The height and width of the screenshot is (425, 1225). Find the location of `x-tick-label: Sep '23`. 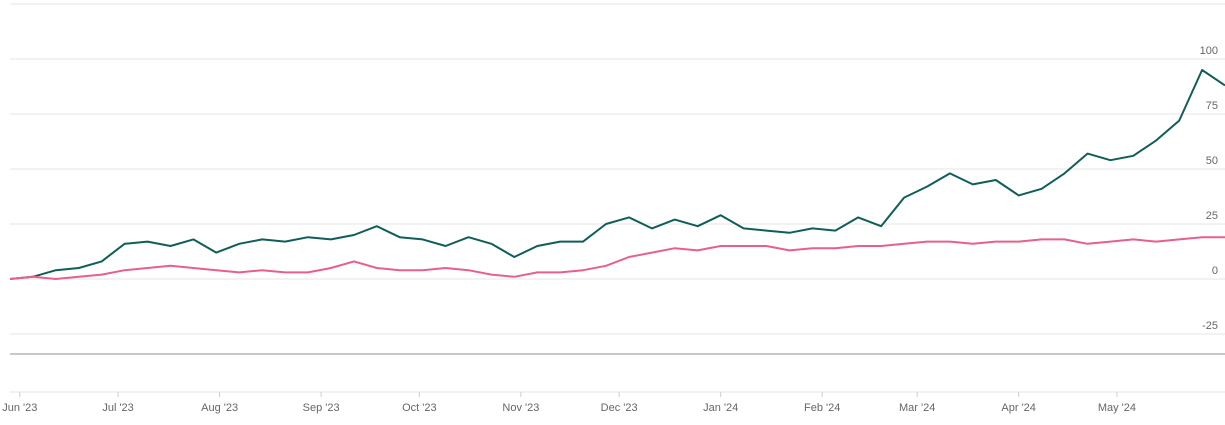

x-tick-label: Sep '23 is located at coordinates (321, 408).